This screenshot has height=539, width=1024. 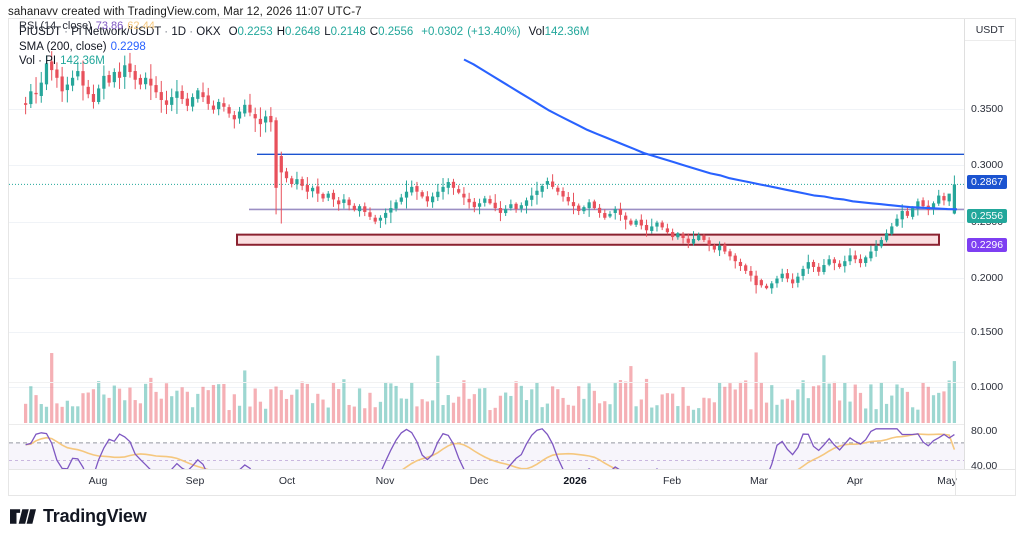 What do you see at coordinates (109, 26) in the screenshot?
I see `rsi-legend-value: 73.86` at bounding box center [109, 26].